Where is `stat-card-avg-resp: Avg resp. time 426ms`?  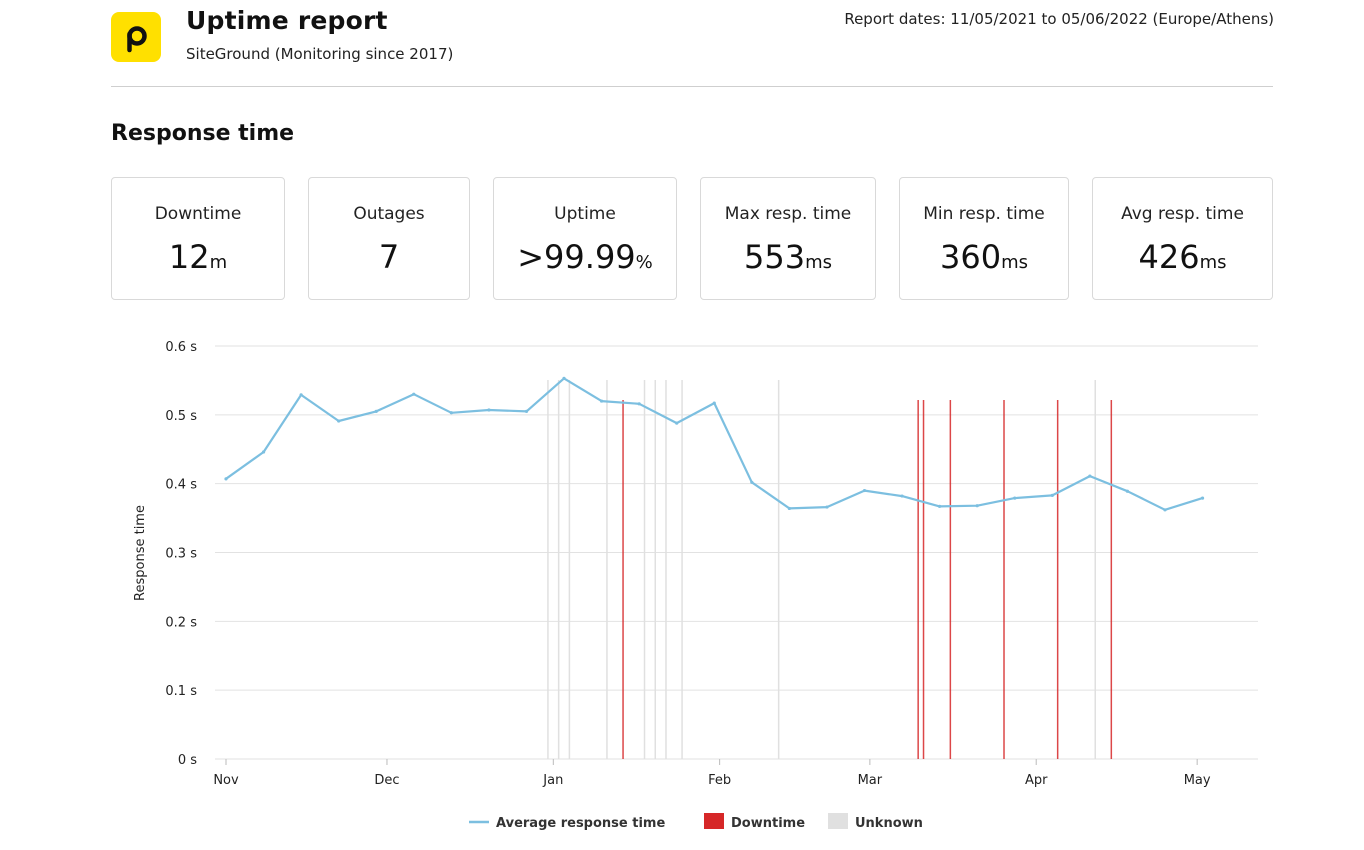
stat-card-avg-resp: Avg resp. time 426ms is located at coordinates (1182, 238).